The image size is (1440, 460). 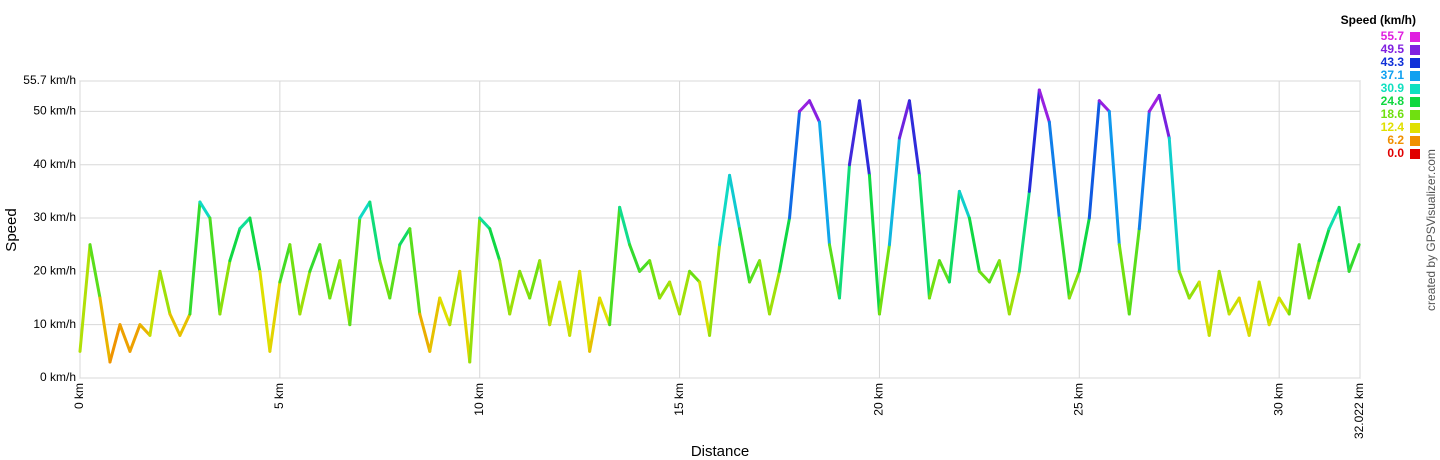 I want to click on x-tick-label: 5 km, so click(x=279, y=396).